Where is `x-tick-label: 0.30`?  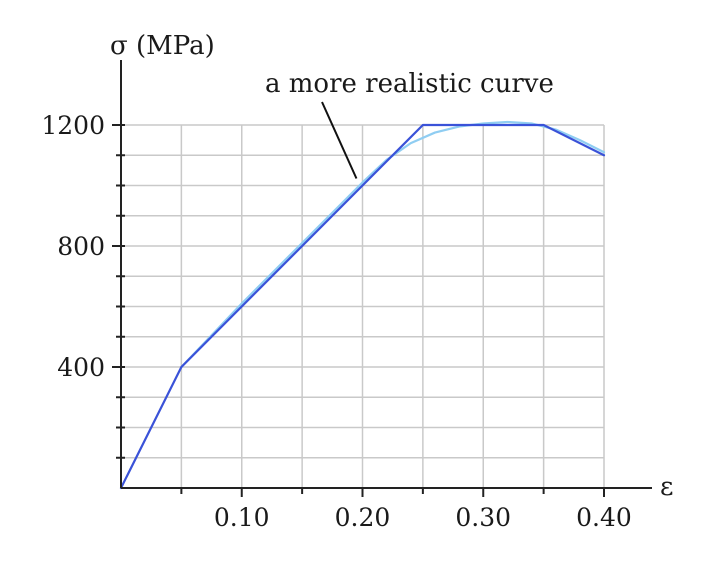
x-tick-label: 0.30 is located at coordinates (483, 517).